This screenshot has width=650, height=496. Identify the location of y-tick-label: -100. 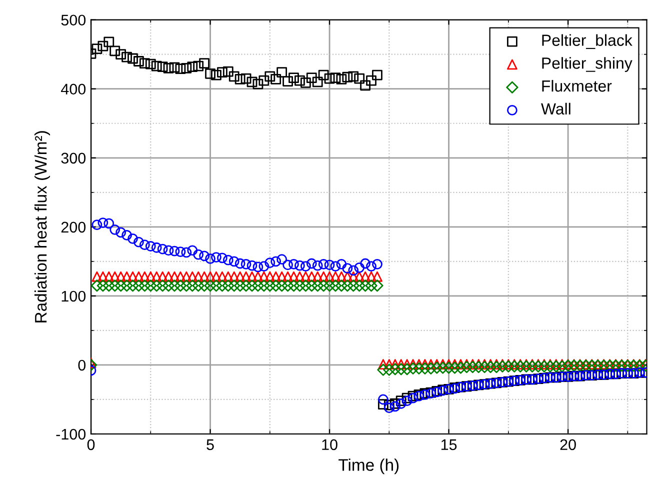
(71, 434).